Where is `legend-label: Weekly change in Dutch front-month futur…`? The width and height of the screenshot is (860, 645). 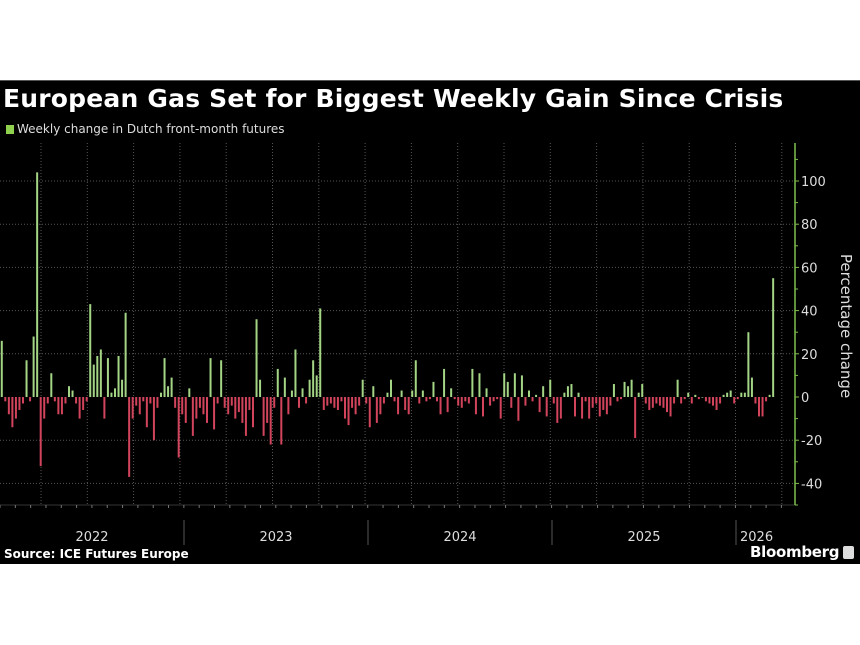
legend-label: Weekly change in Dutch front-month futur… is located at coordinates (151, 129).